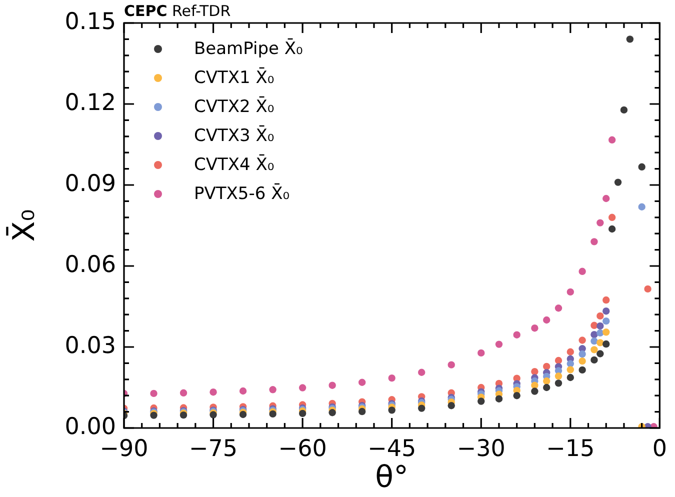 The width and height of the screenshot is (675, 497). Describe the element at coordinates (23, 225) in the screenshot. I see `y-axis-title: X̄₀` at that location.